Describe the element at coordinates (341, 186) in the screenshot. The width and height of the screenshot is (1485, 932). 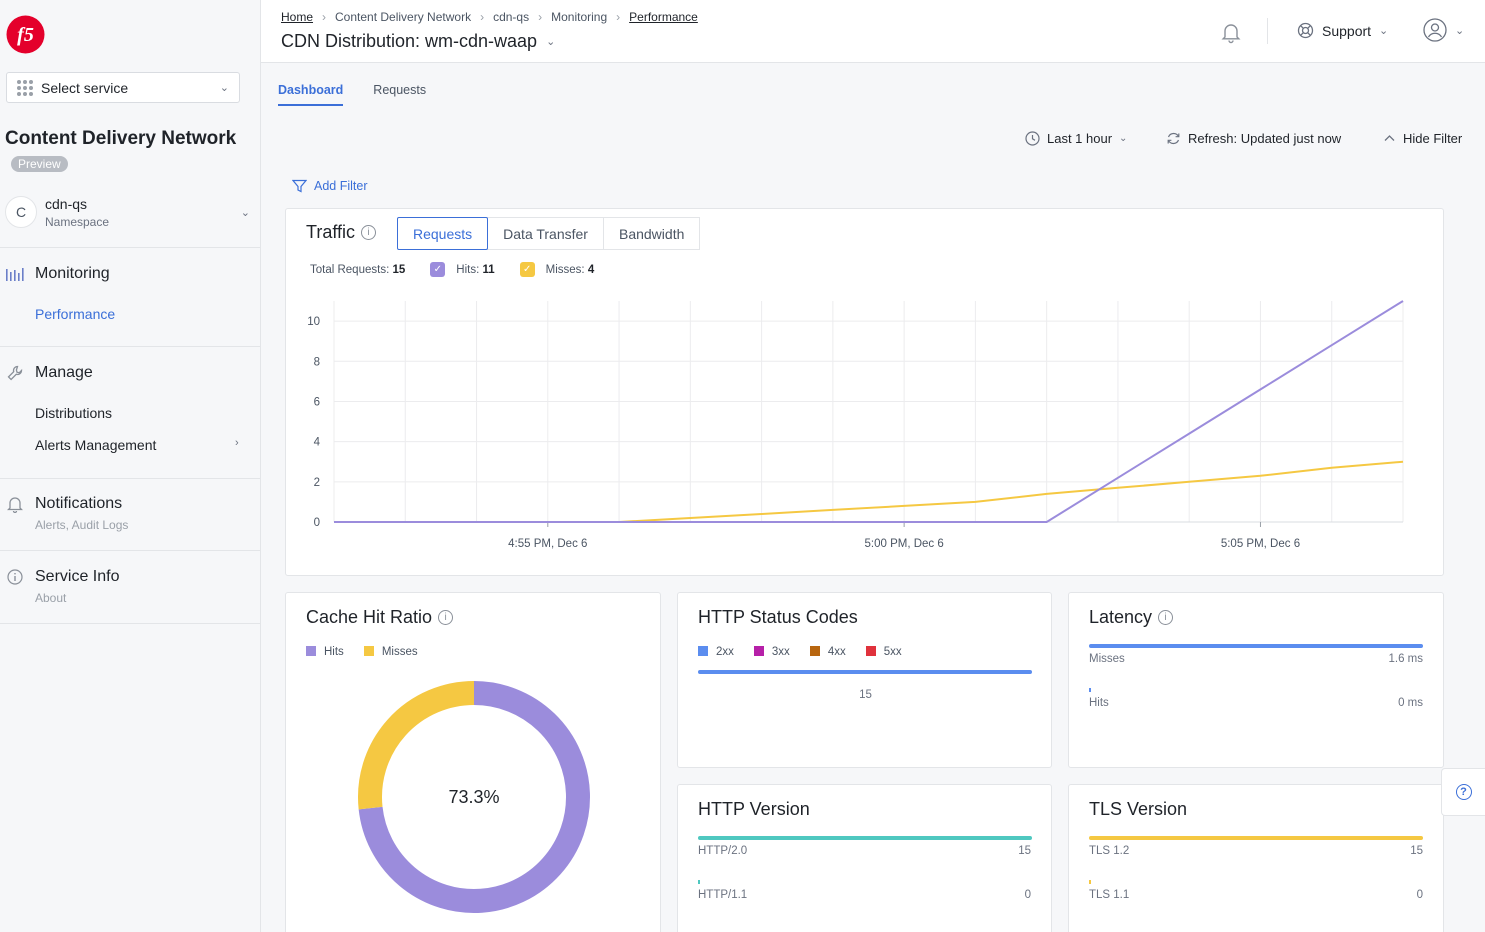
I see `add-filter-label: Add Filter` at that location.